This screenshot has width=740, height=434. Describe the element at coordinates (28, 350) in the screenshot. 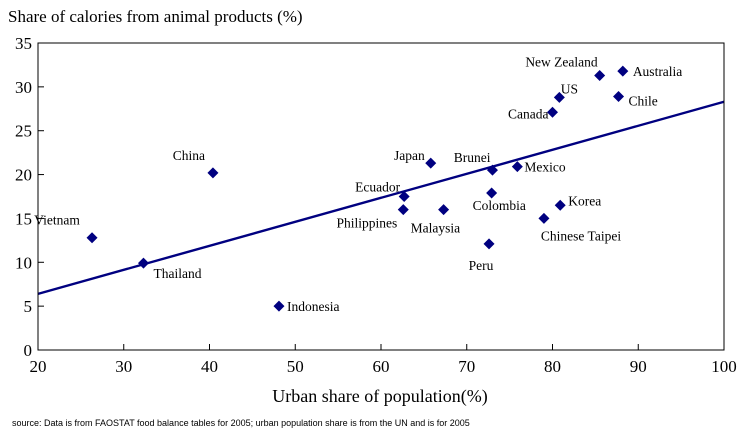

I see `y-tick-label: 0` at that location.